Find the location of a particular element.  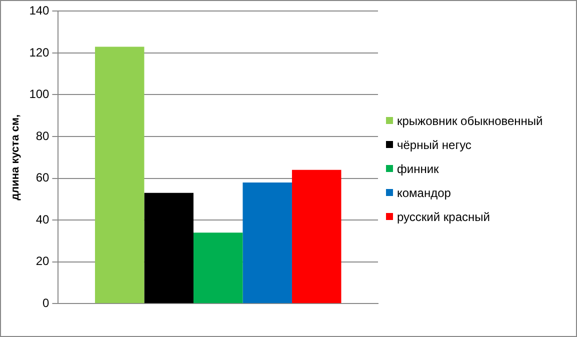

y-tick-label: 60 is located at coordinates (43, 177).